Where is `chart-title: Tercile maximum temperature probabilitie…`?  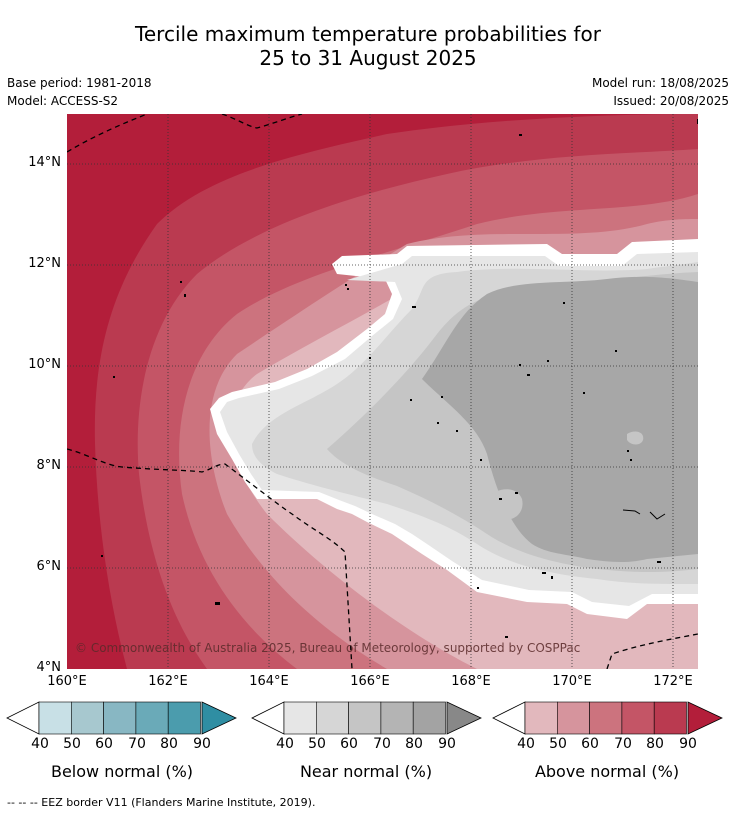
chart-title: Tercile maximum temperature probabilitie… is located at coordinates (368, 46).